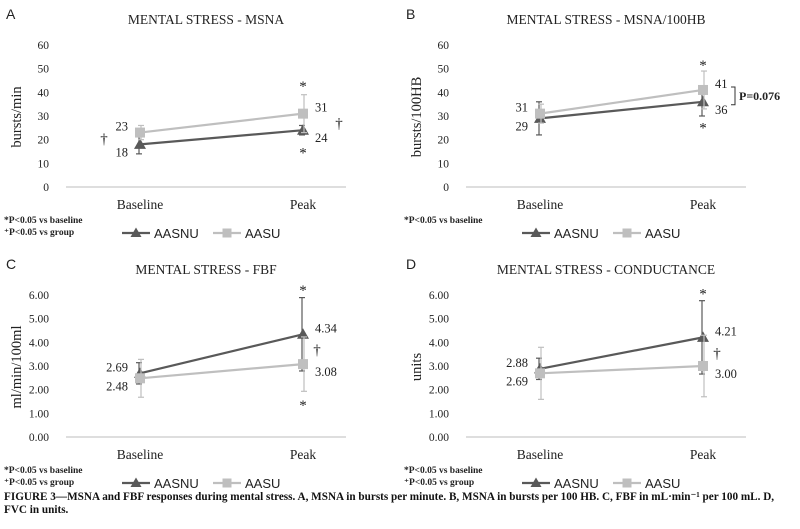 The image size is (800, 529). Describe the element at coordinates (206, 269) in the screenshot. I see `chart-title: MENTAL STRESS - FBF` at that location.